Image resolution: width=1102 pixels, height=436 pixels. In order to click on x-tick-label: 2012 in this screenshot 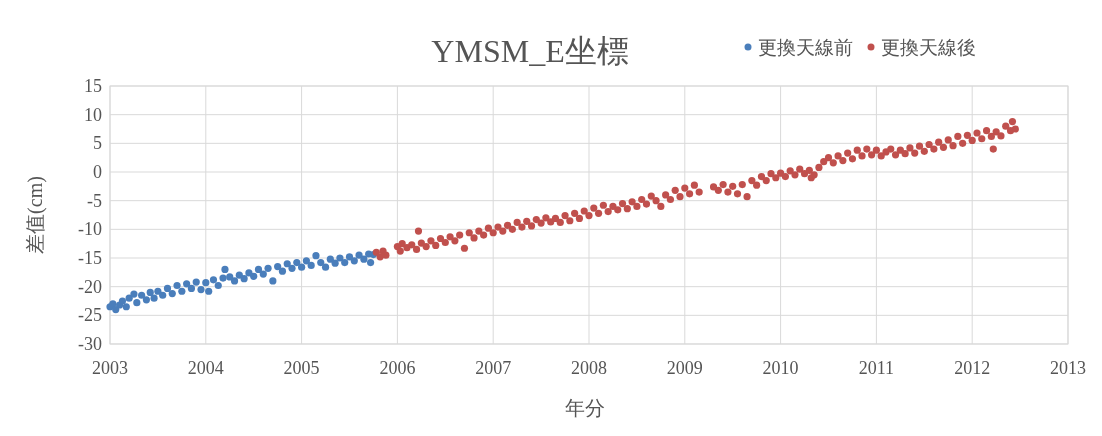, I will do `click(972, 368)`.